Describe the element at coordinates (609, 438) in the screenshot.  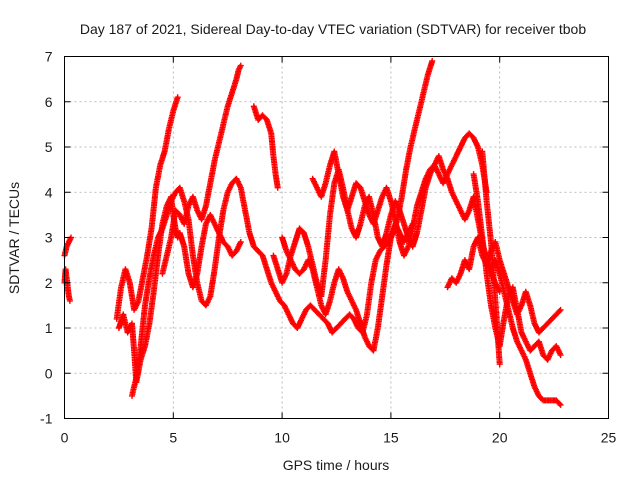
I see `x-tick-label: 25` at that location.